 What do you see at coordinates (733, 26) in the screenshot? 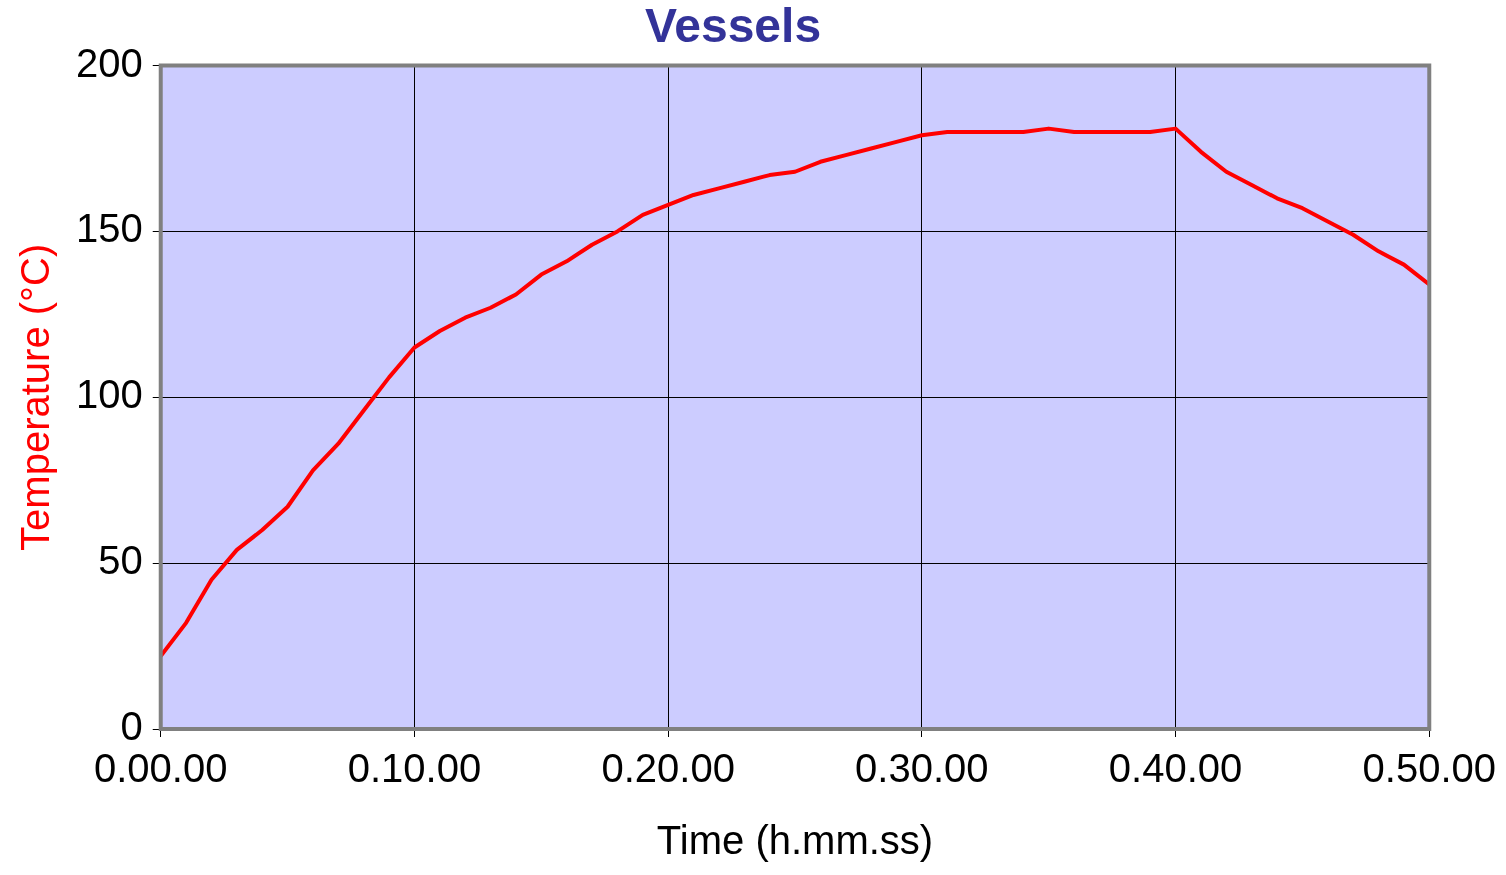
I see `chart-title: Vessels` at bounding box center [733, 26].